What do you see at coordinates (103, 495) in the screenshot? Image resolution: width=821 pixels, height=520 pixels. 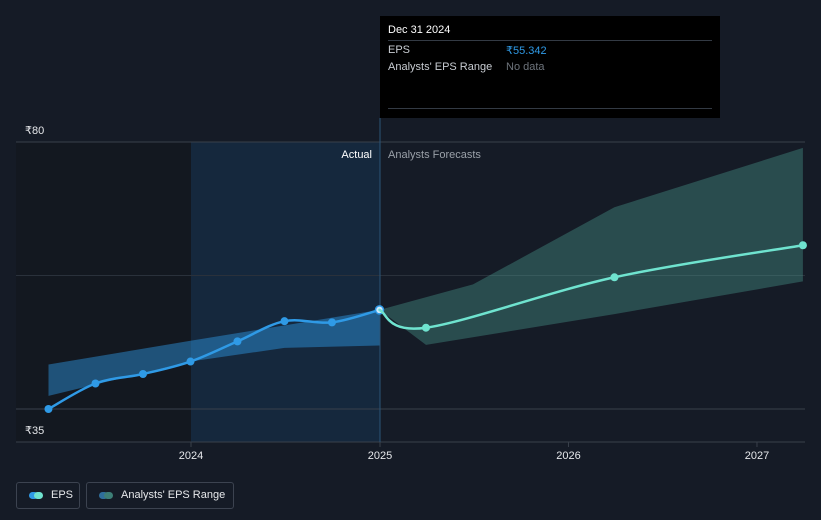 I see `range-swatch-actual` at bounding box center [103, 495].